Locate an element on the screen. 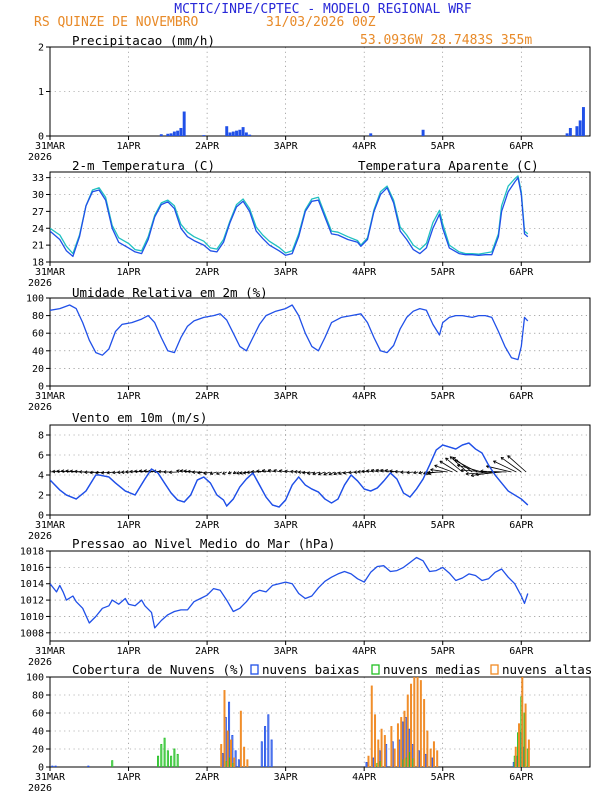  high-clouds-legend-swatch is located at coordinates (494, 669).